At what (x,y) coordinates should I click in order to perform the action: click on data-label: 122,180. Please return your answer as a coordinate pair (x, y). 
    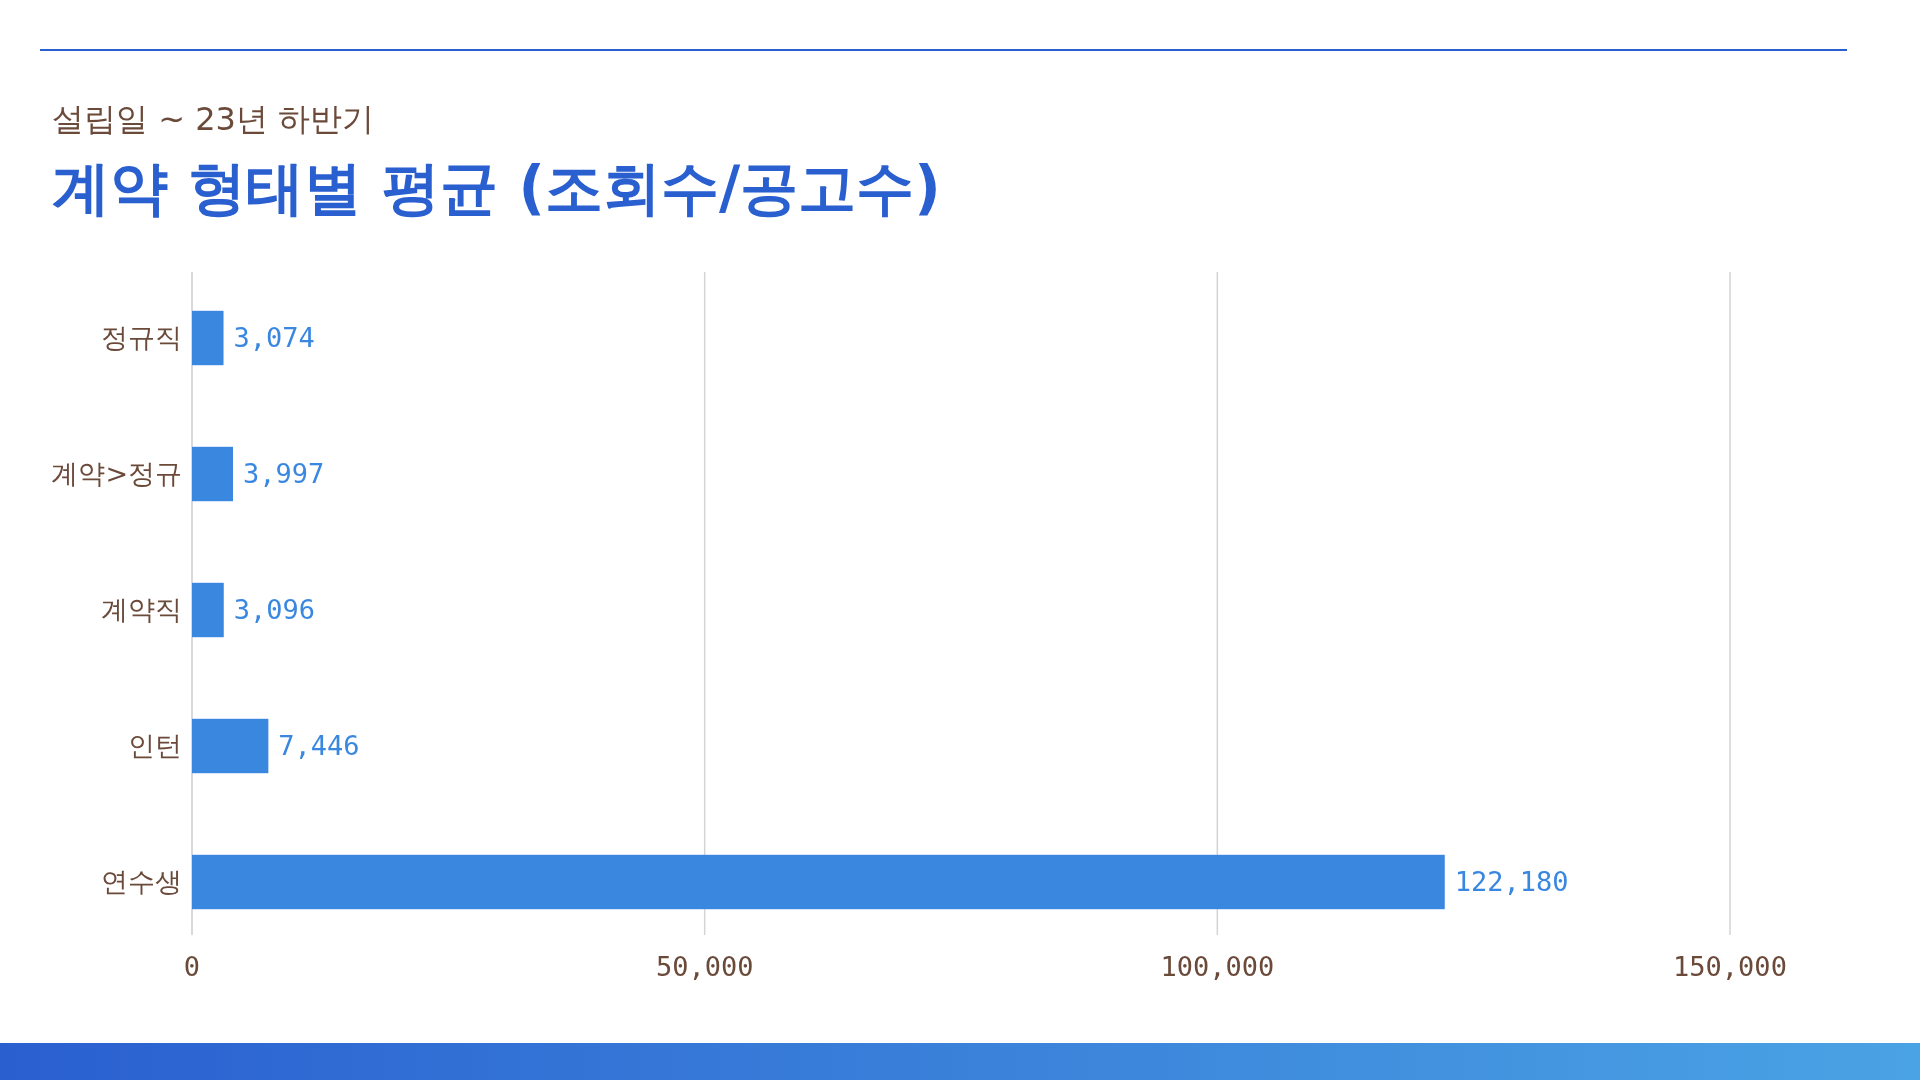
    Looking at the image, I should click on (1511, 882).